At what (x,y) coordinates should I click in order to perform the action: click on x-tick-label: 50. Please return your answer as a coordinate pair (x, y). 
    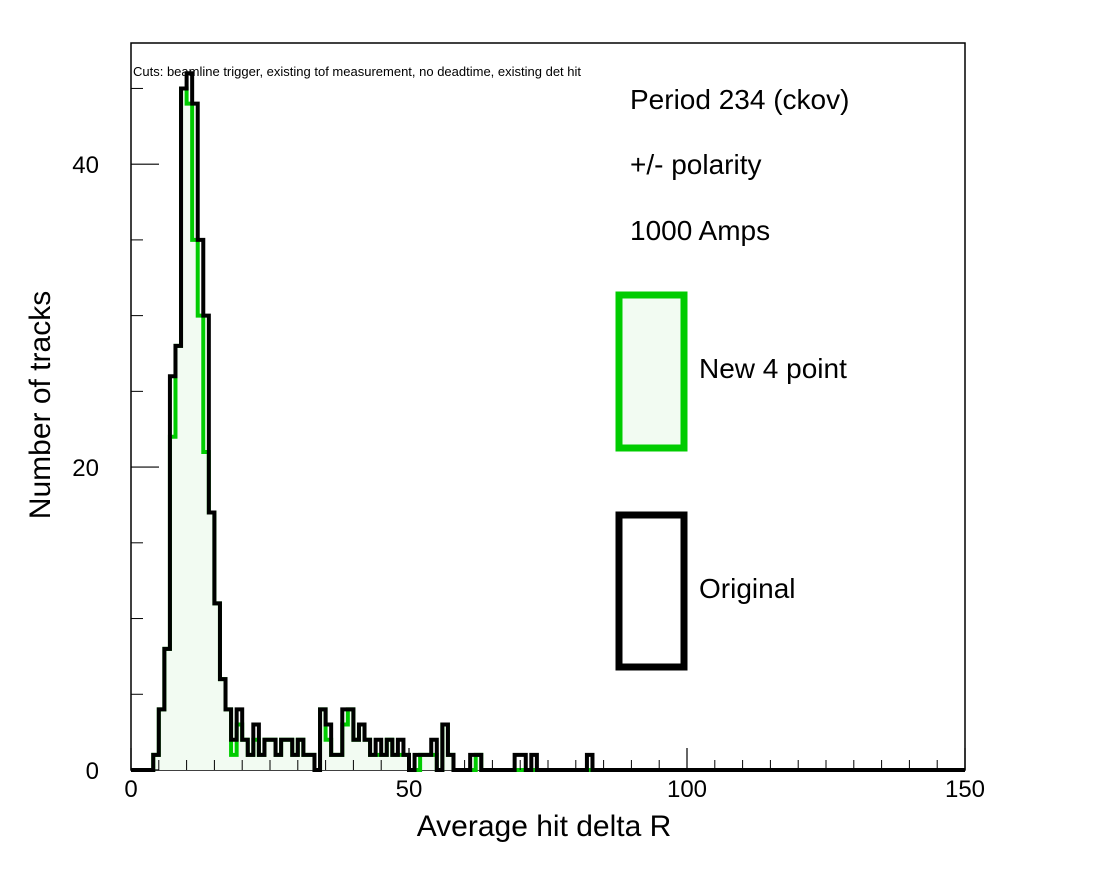
    Looking at the image, I should click on (409, 789).